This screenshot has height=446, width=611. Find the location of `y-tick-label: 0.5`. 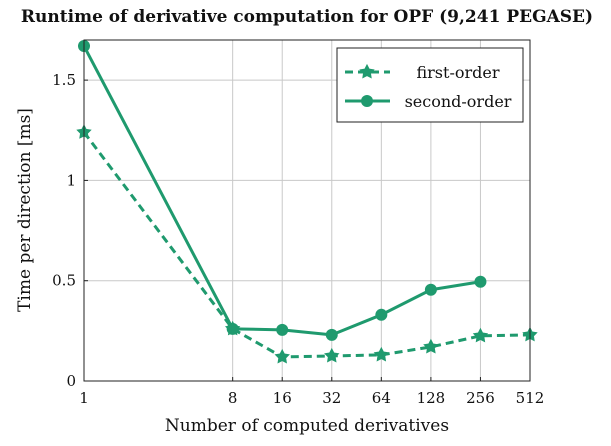

y-tick-label: 0.5 is located at coordinates (64, 281).